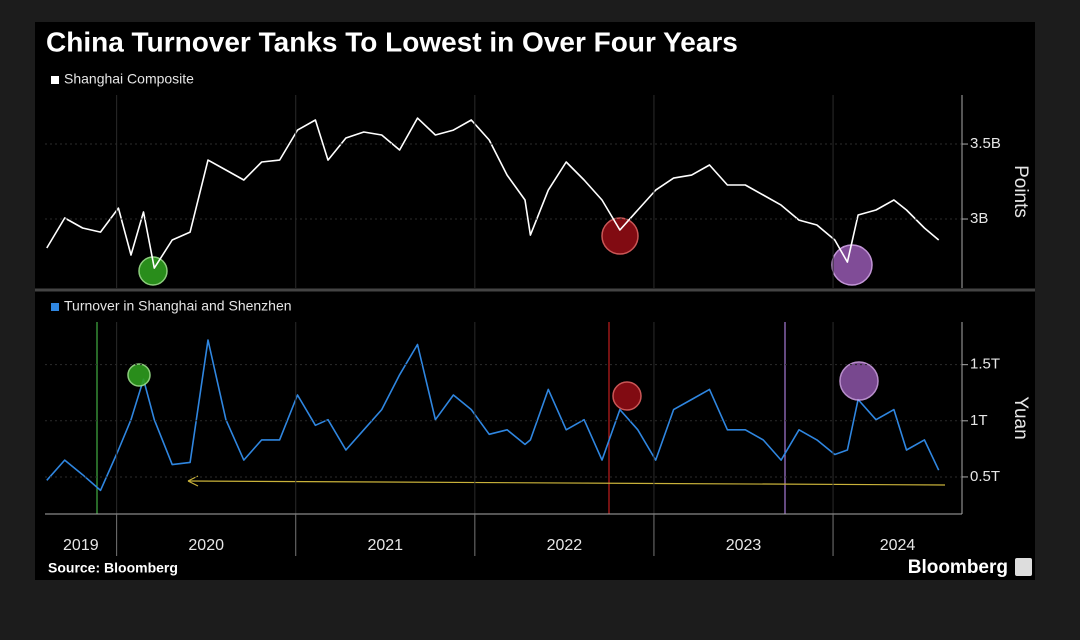  I want to click on legend-label: Turnover in Shanghai and Shenzhen, so click(178, 306).